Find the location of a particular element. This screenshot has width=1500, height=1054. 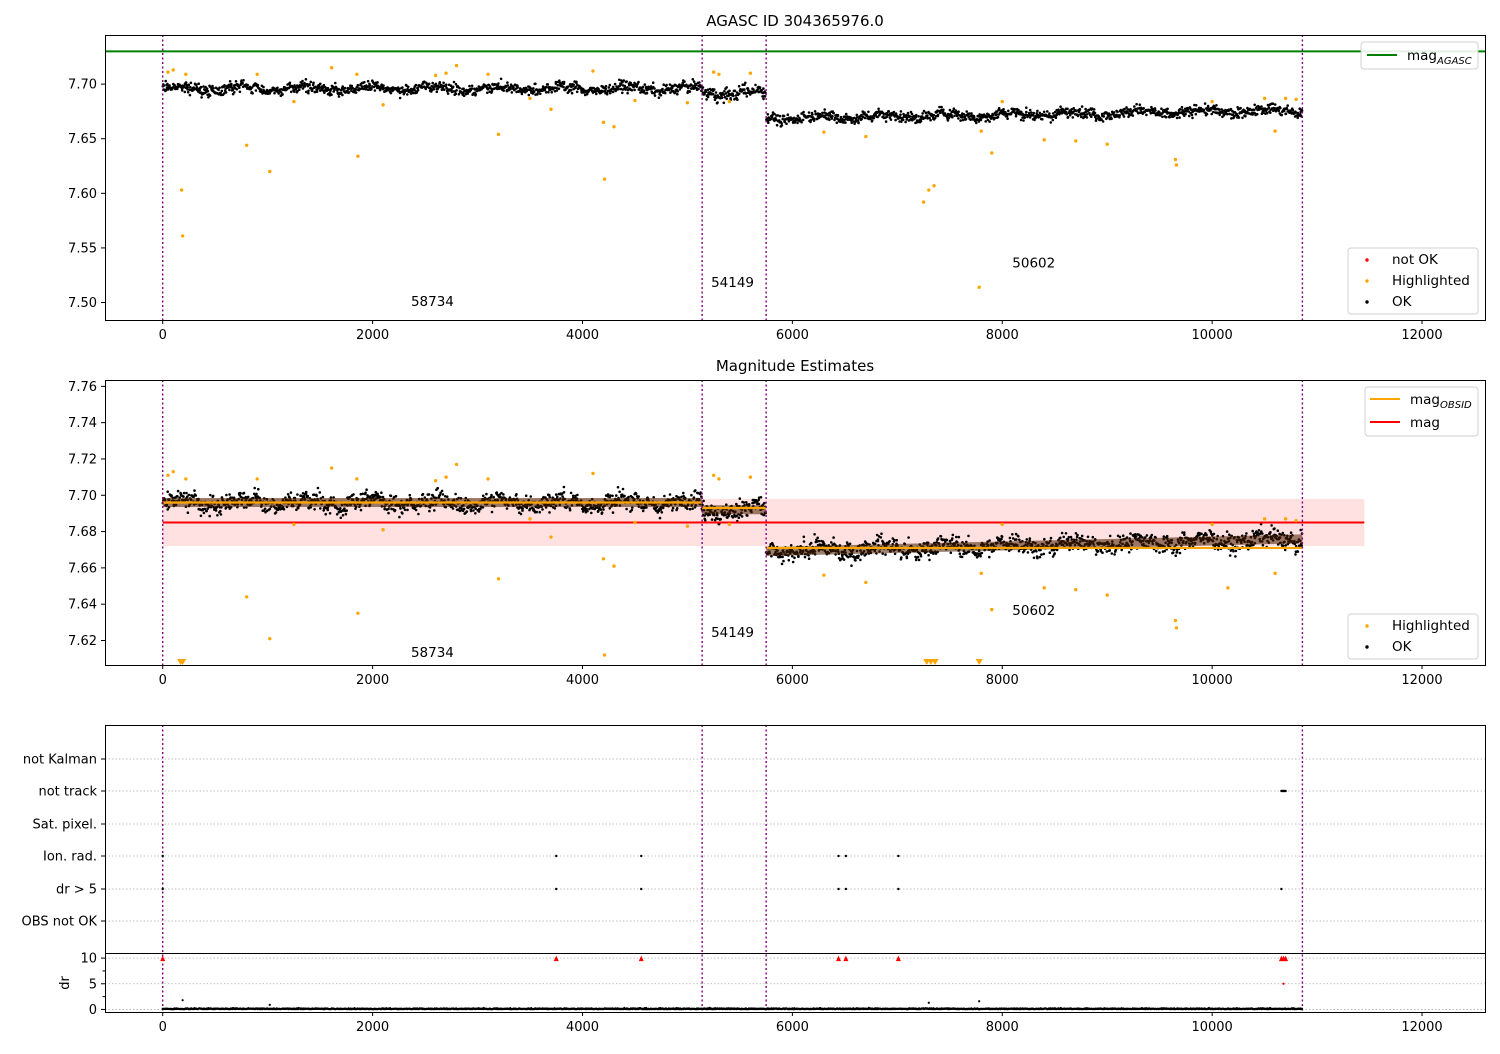

ytick-label: 7.64 is located at coordinates (82, 605).